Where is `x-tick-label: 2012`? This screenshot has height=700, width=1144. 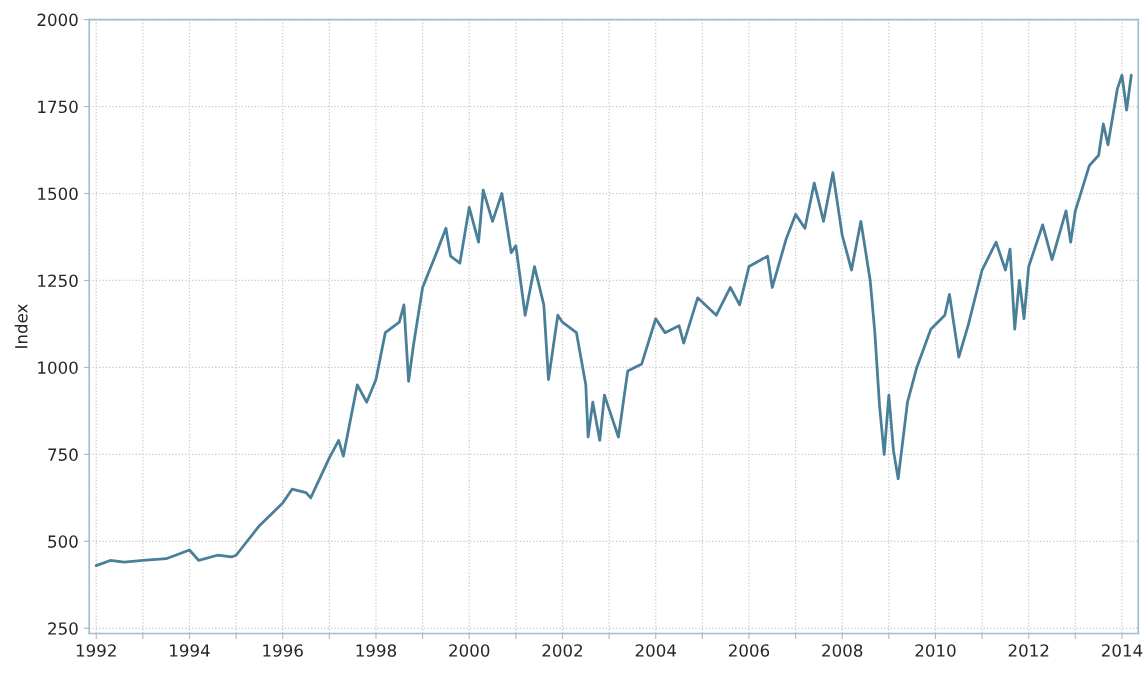
x-tick-label: 2012 is located at coordinates (1028, 650).